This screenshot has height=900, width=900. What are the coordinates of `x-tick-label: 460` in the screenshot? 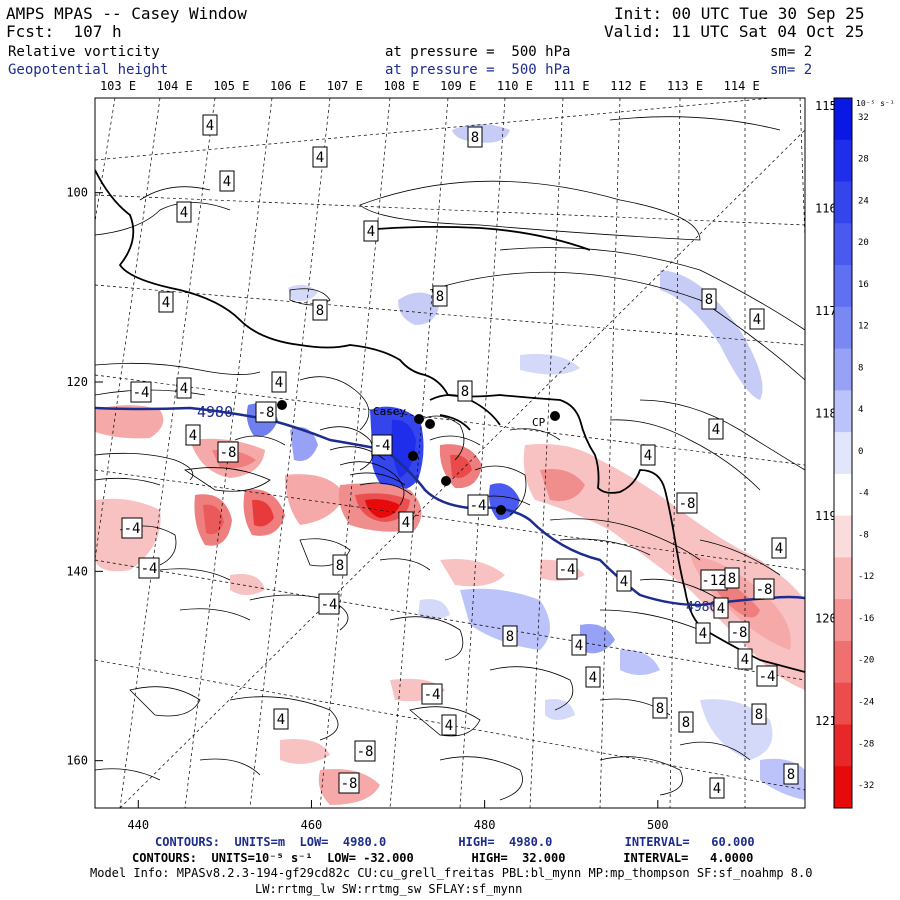 It's located at (312, 825).